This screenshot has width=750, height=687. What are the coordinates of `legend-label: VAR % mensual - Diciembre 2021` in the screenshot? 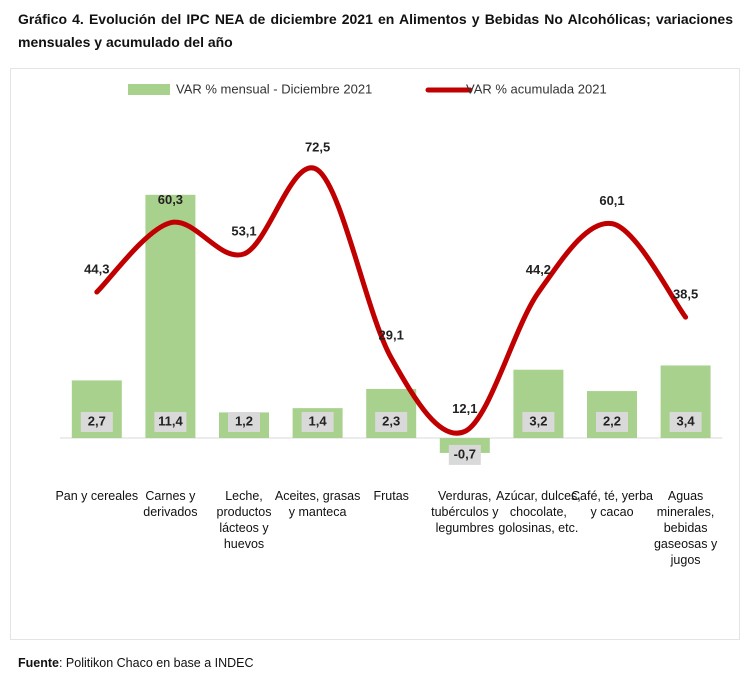 It's located at (274, 88).